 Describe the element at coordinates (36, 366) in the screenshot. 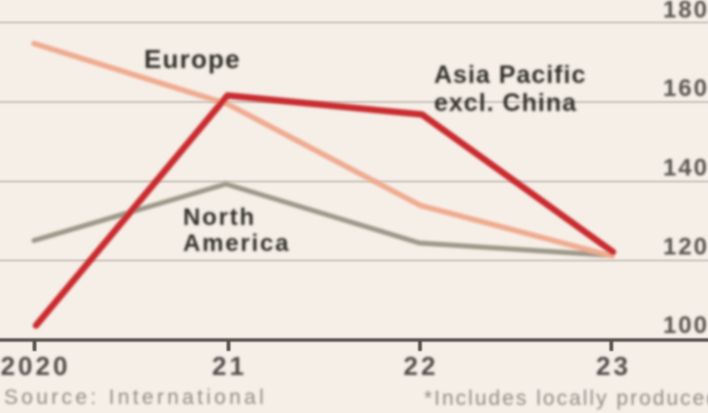

I see `svg-text: 2020` at that location.